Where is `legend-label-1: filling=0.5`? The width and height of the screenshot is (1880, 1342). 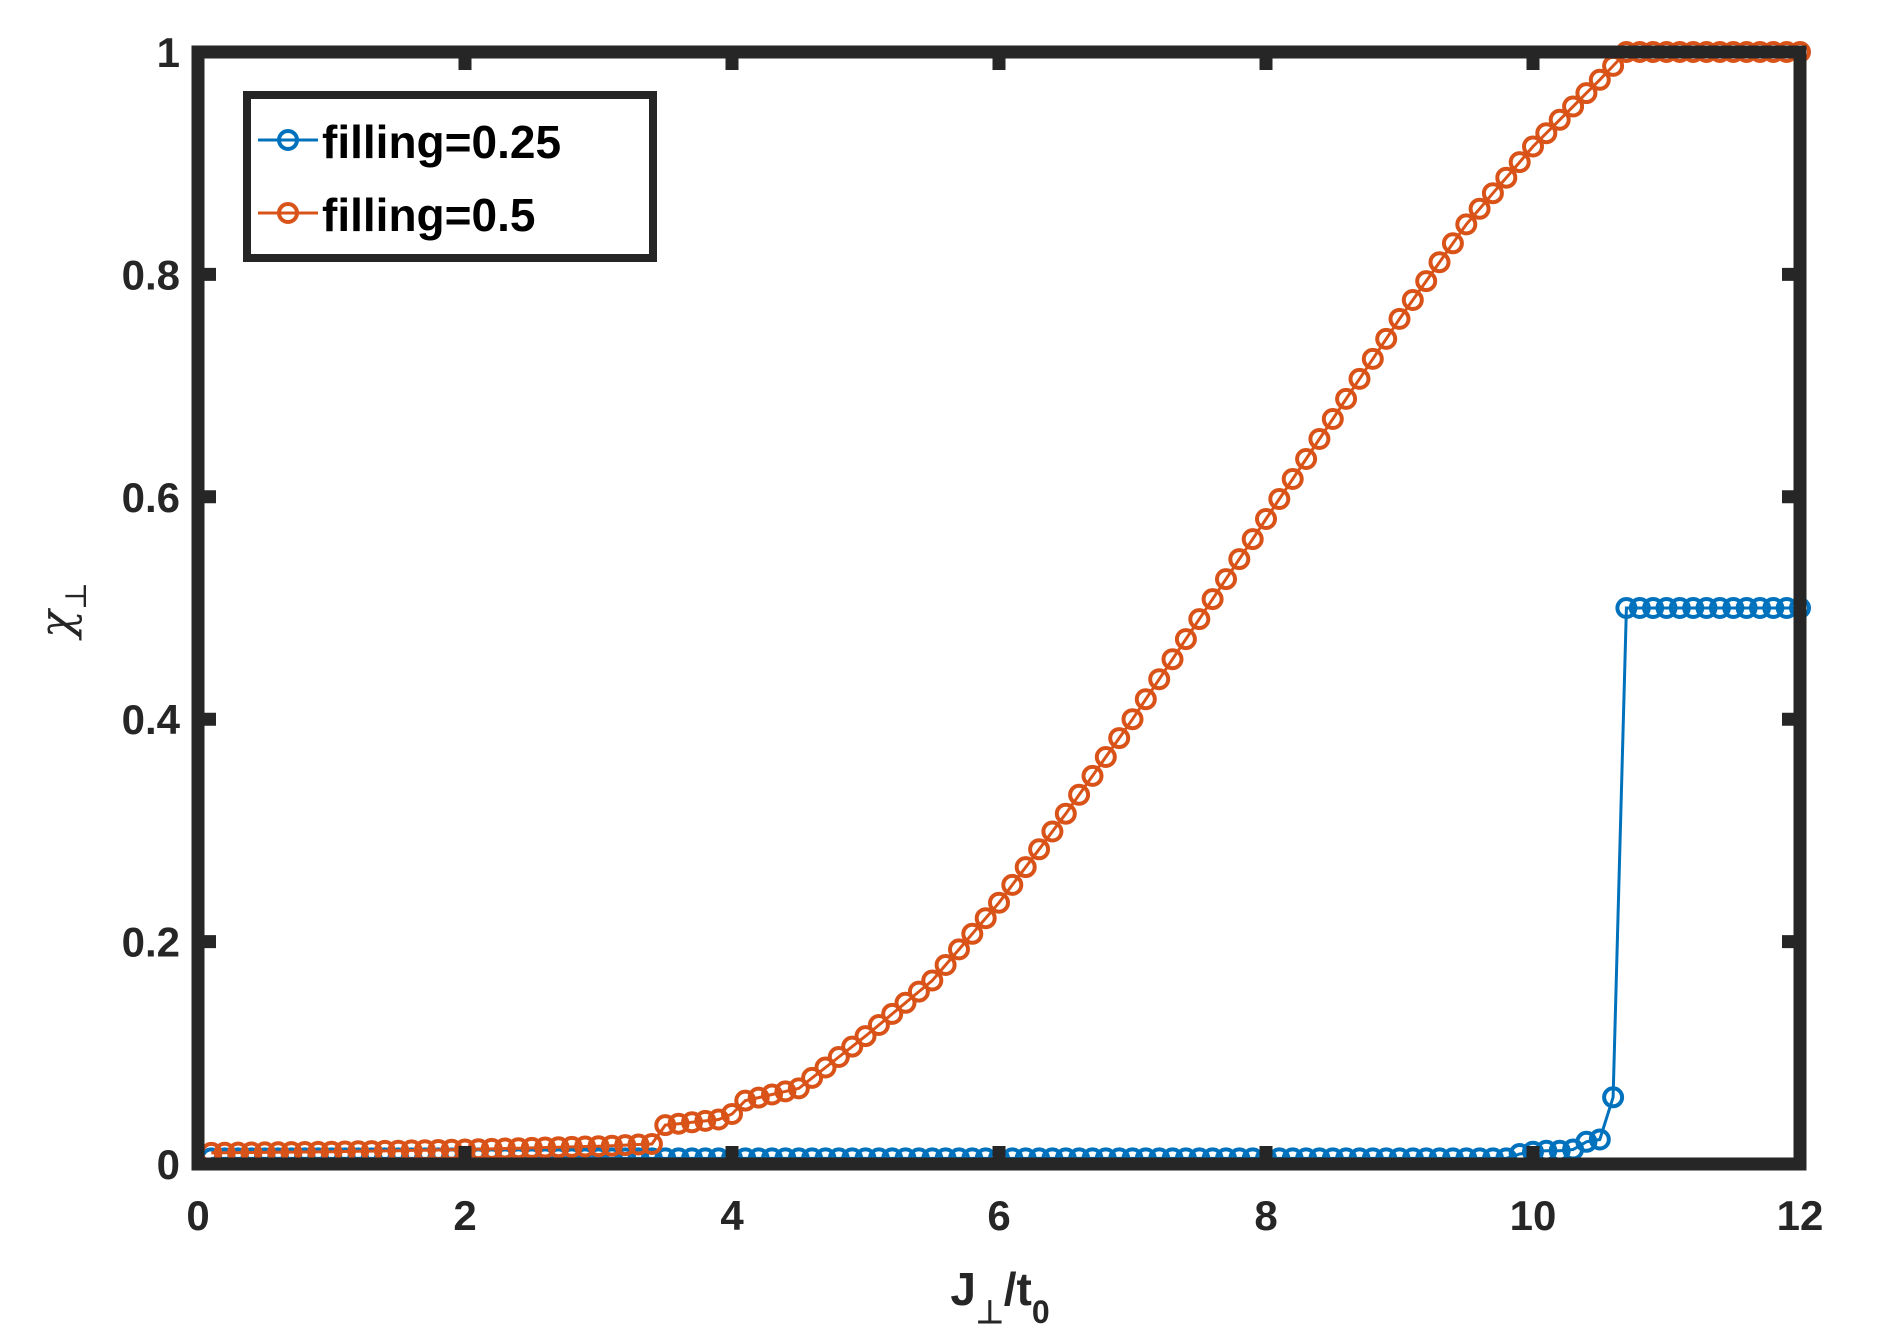
legend-label-1: filling=0.5 is located at coordinates (428, 215).